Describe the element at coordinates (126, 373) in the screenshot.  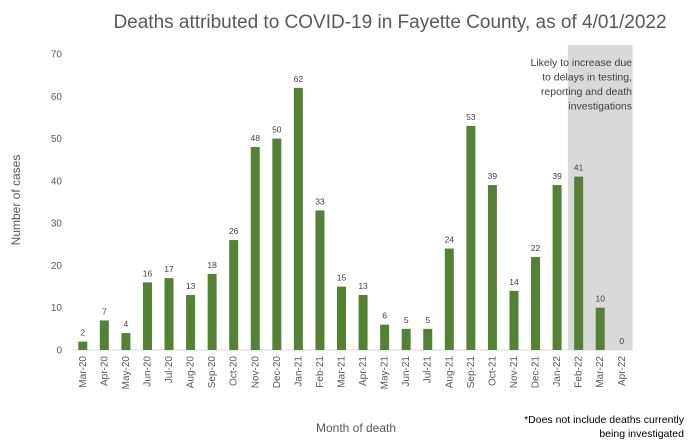
I see `x-tick-label: May-20` at that location.